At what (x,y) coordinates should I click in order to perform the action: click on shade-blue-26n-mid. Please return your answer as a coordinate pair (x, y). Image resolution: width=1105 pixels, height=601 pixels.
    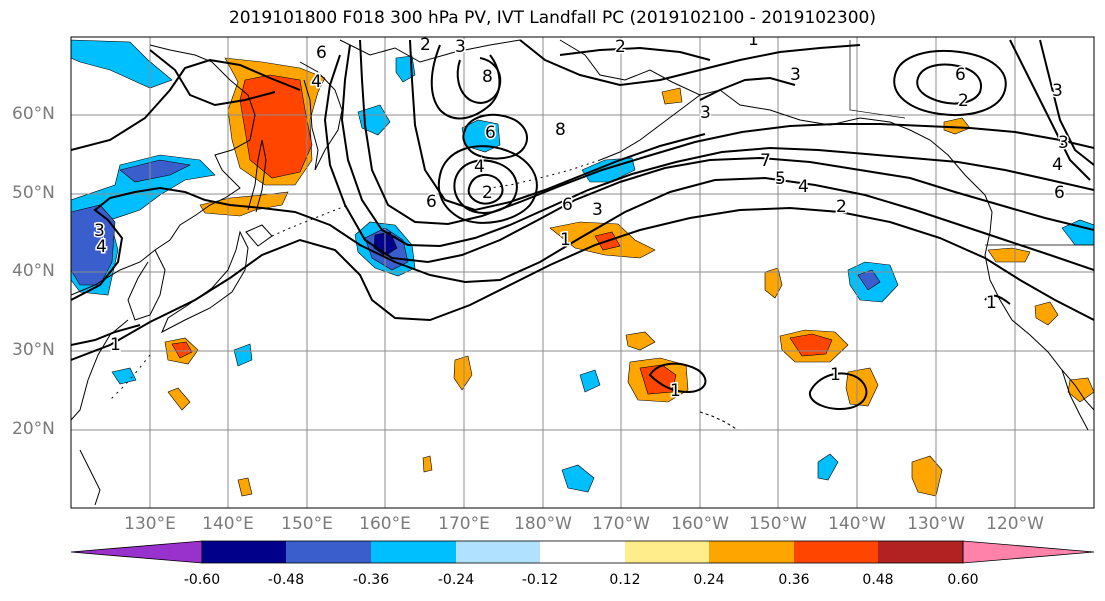
    Looking at the image, I should click on (590, 381).